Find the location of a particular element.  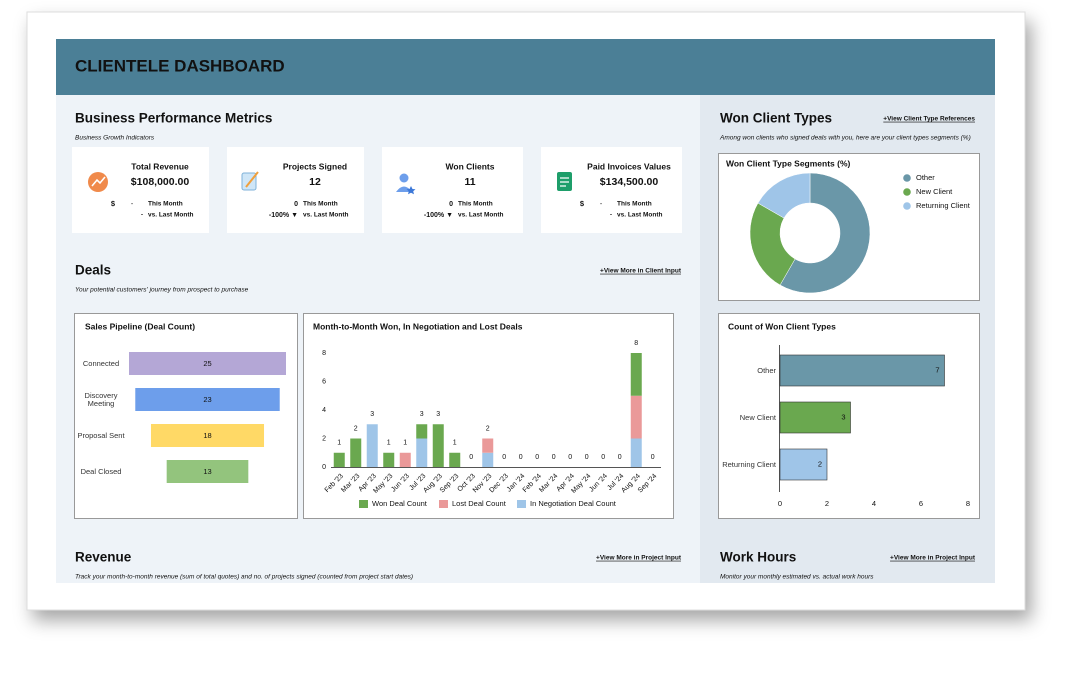

y-tick-label: 6 is located at coordinates (324, 381).